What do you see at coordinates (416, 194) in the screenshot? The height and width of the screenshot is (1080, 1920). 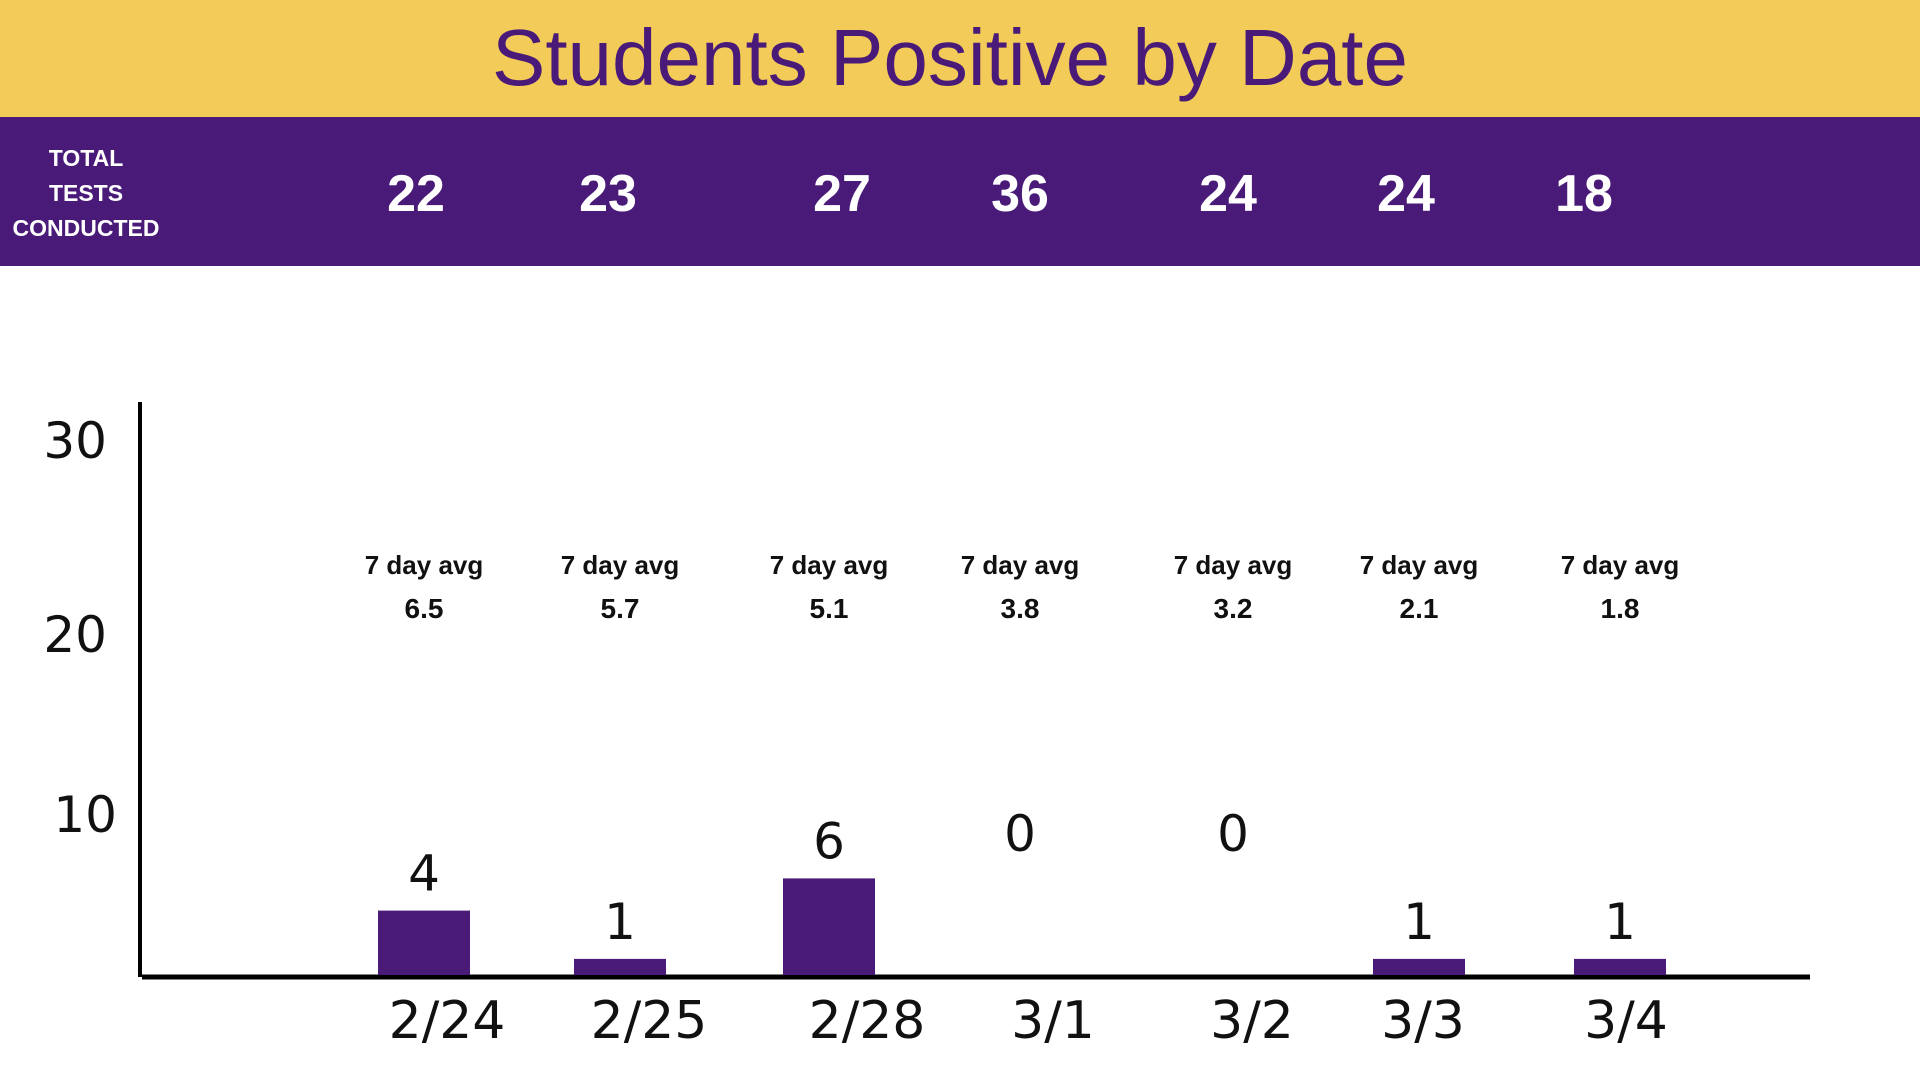 I see `total-tests-value: 22` at bounding box center [416, 194].